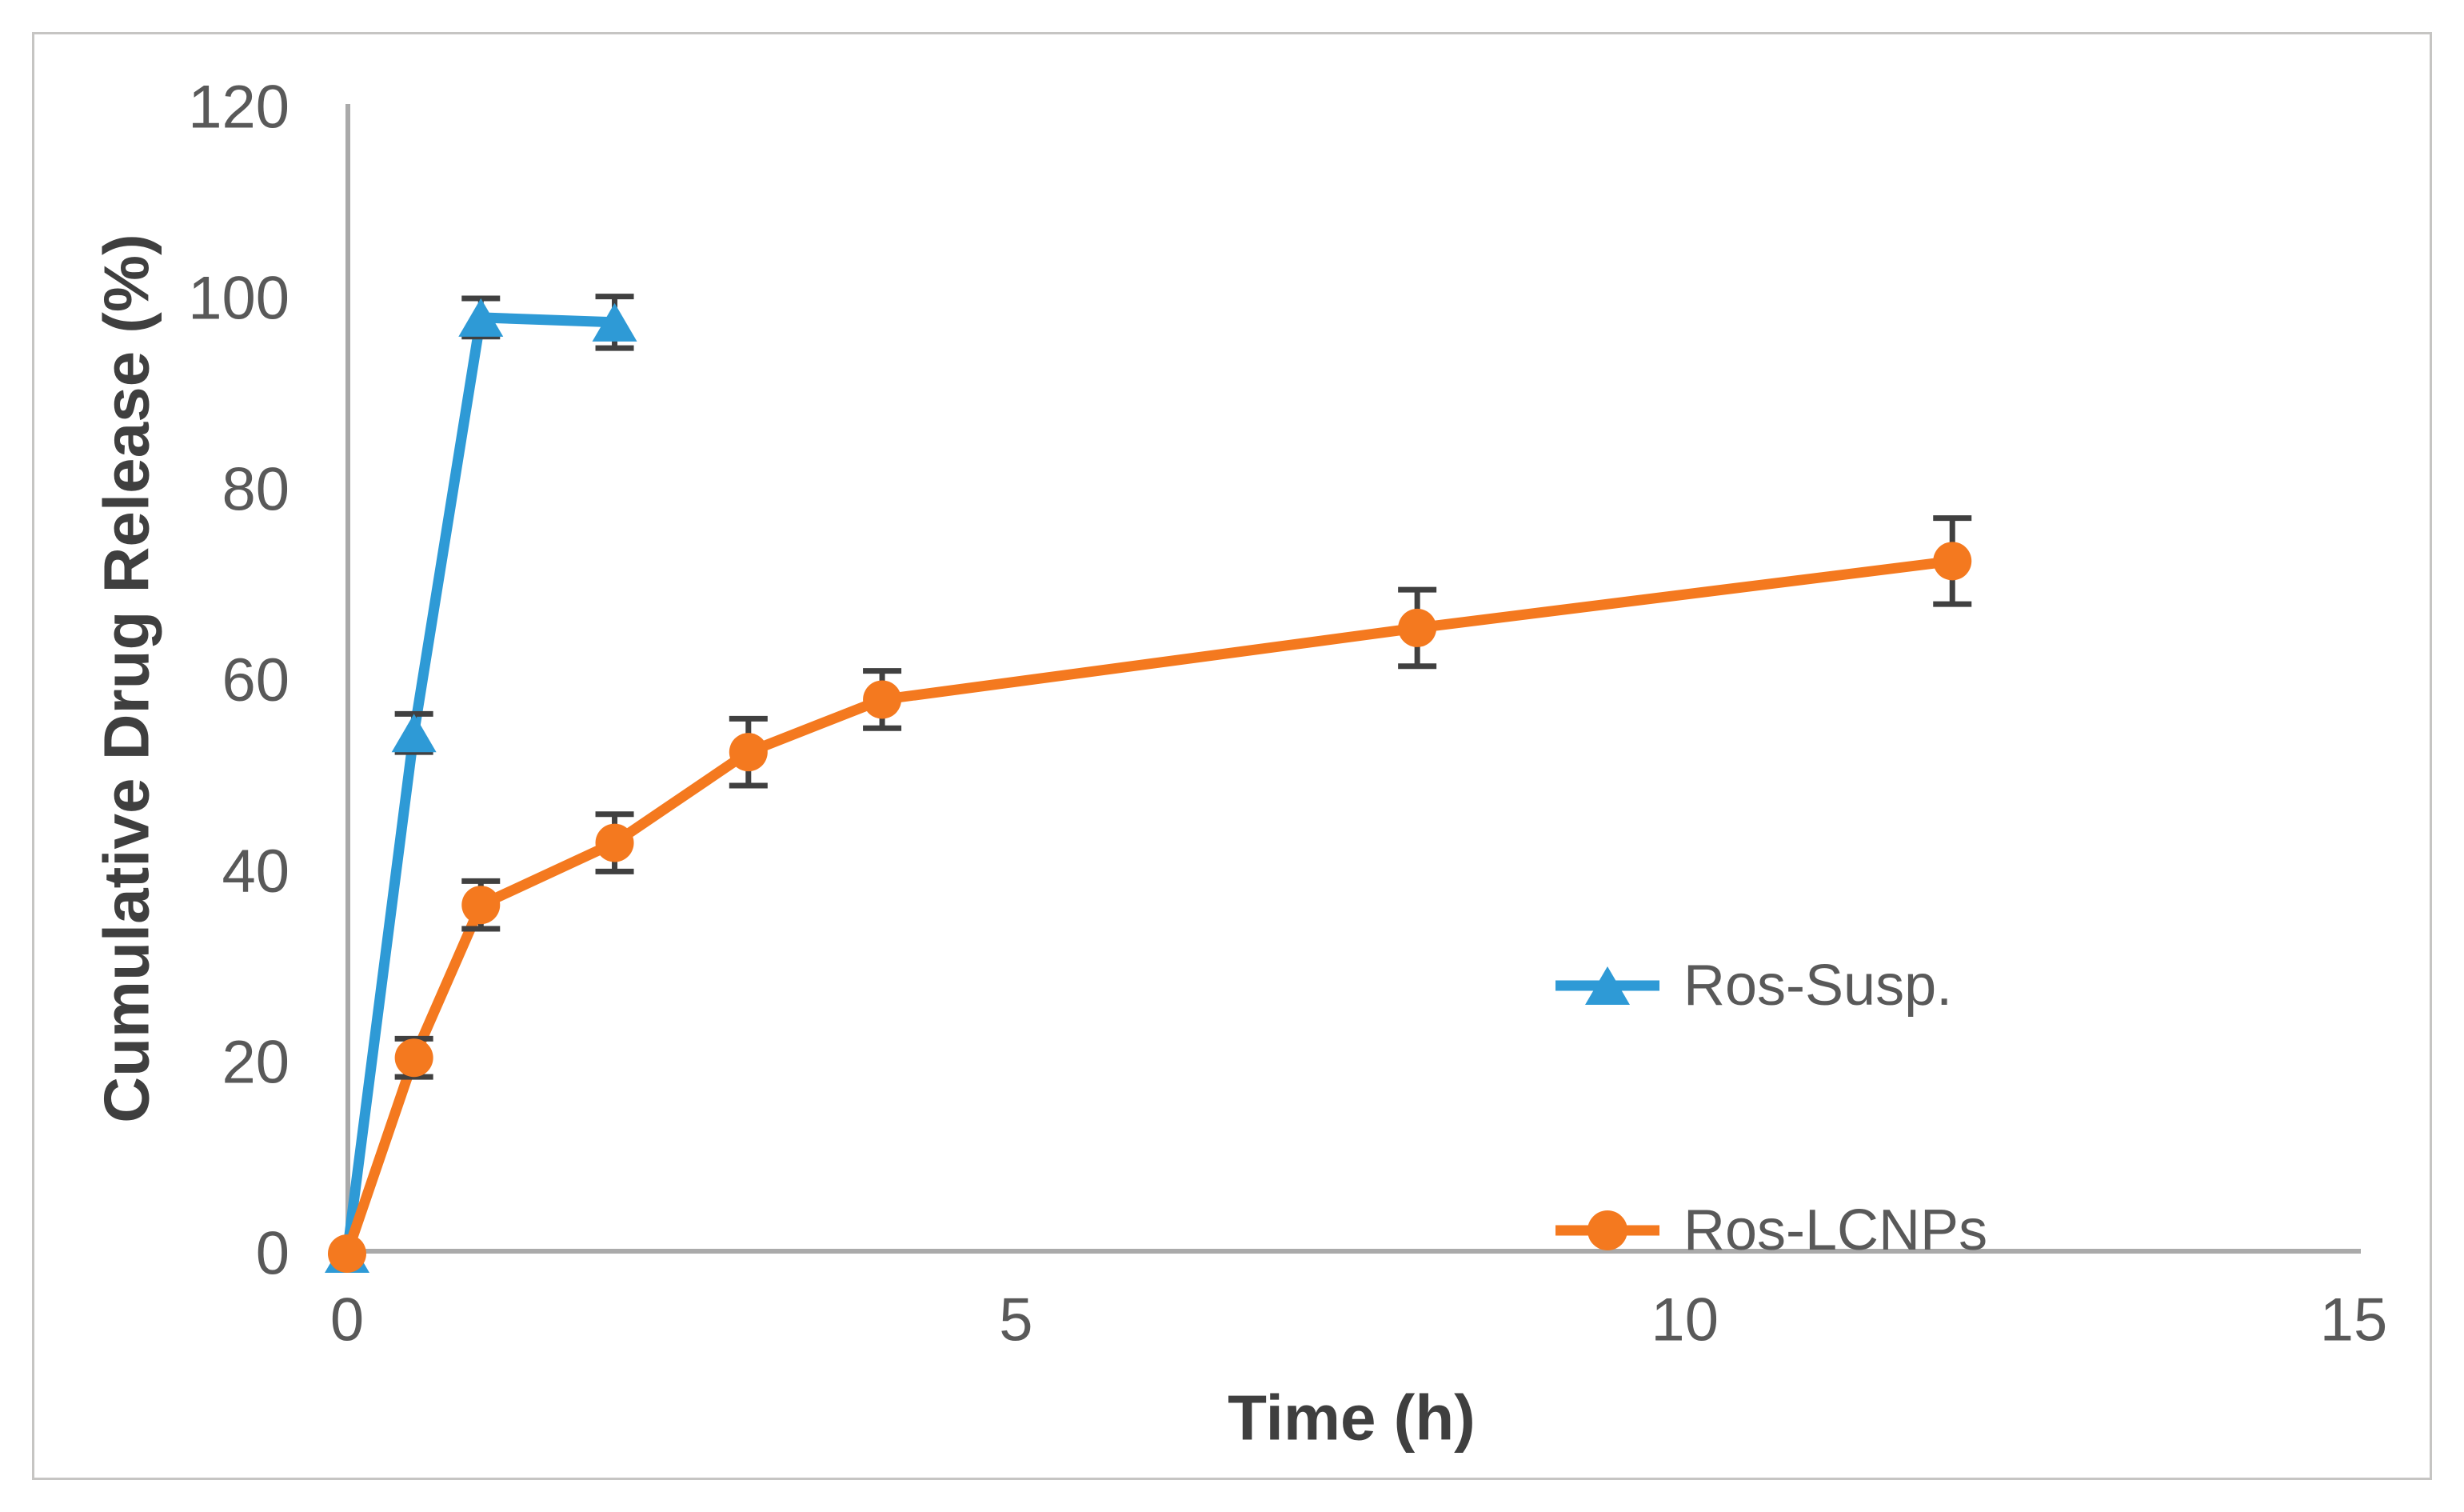  What do you see at coordinates (256, 680) in the screenshot?
I see `y-tick-label: 60` at bounding box center [256, 680].